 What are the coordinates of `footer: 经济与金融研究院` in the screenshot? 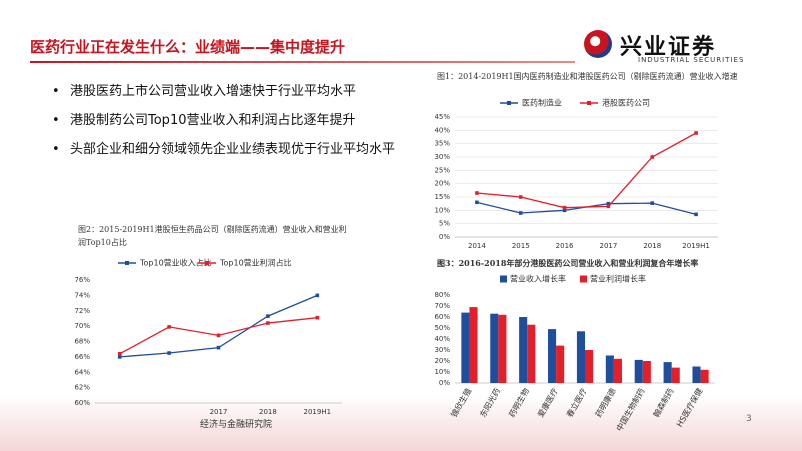 It's located at (236, 425).